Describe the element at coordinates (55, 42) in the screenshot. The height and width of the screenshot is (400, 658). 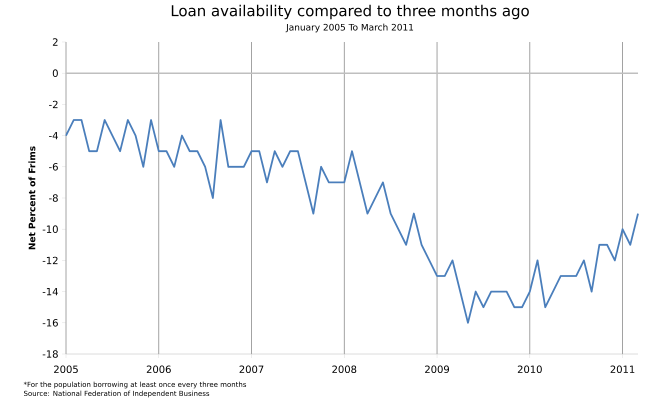
I see `y-tick-label: 2` at that location.